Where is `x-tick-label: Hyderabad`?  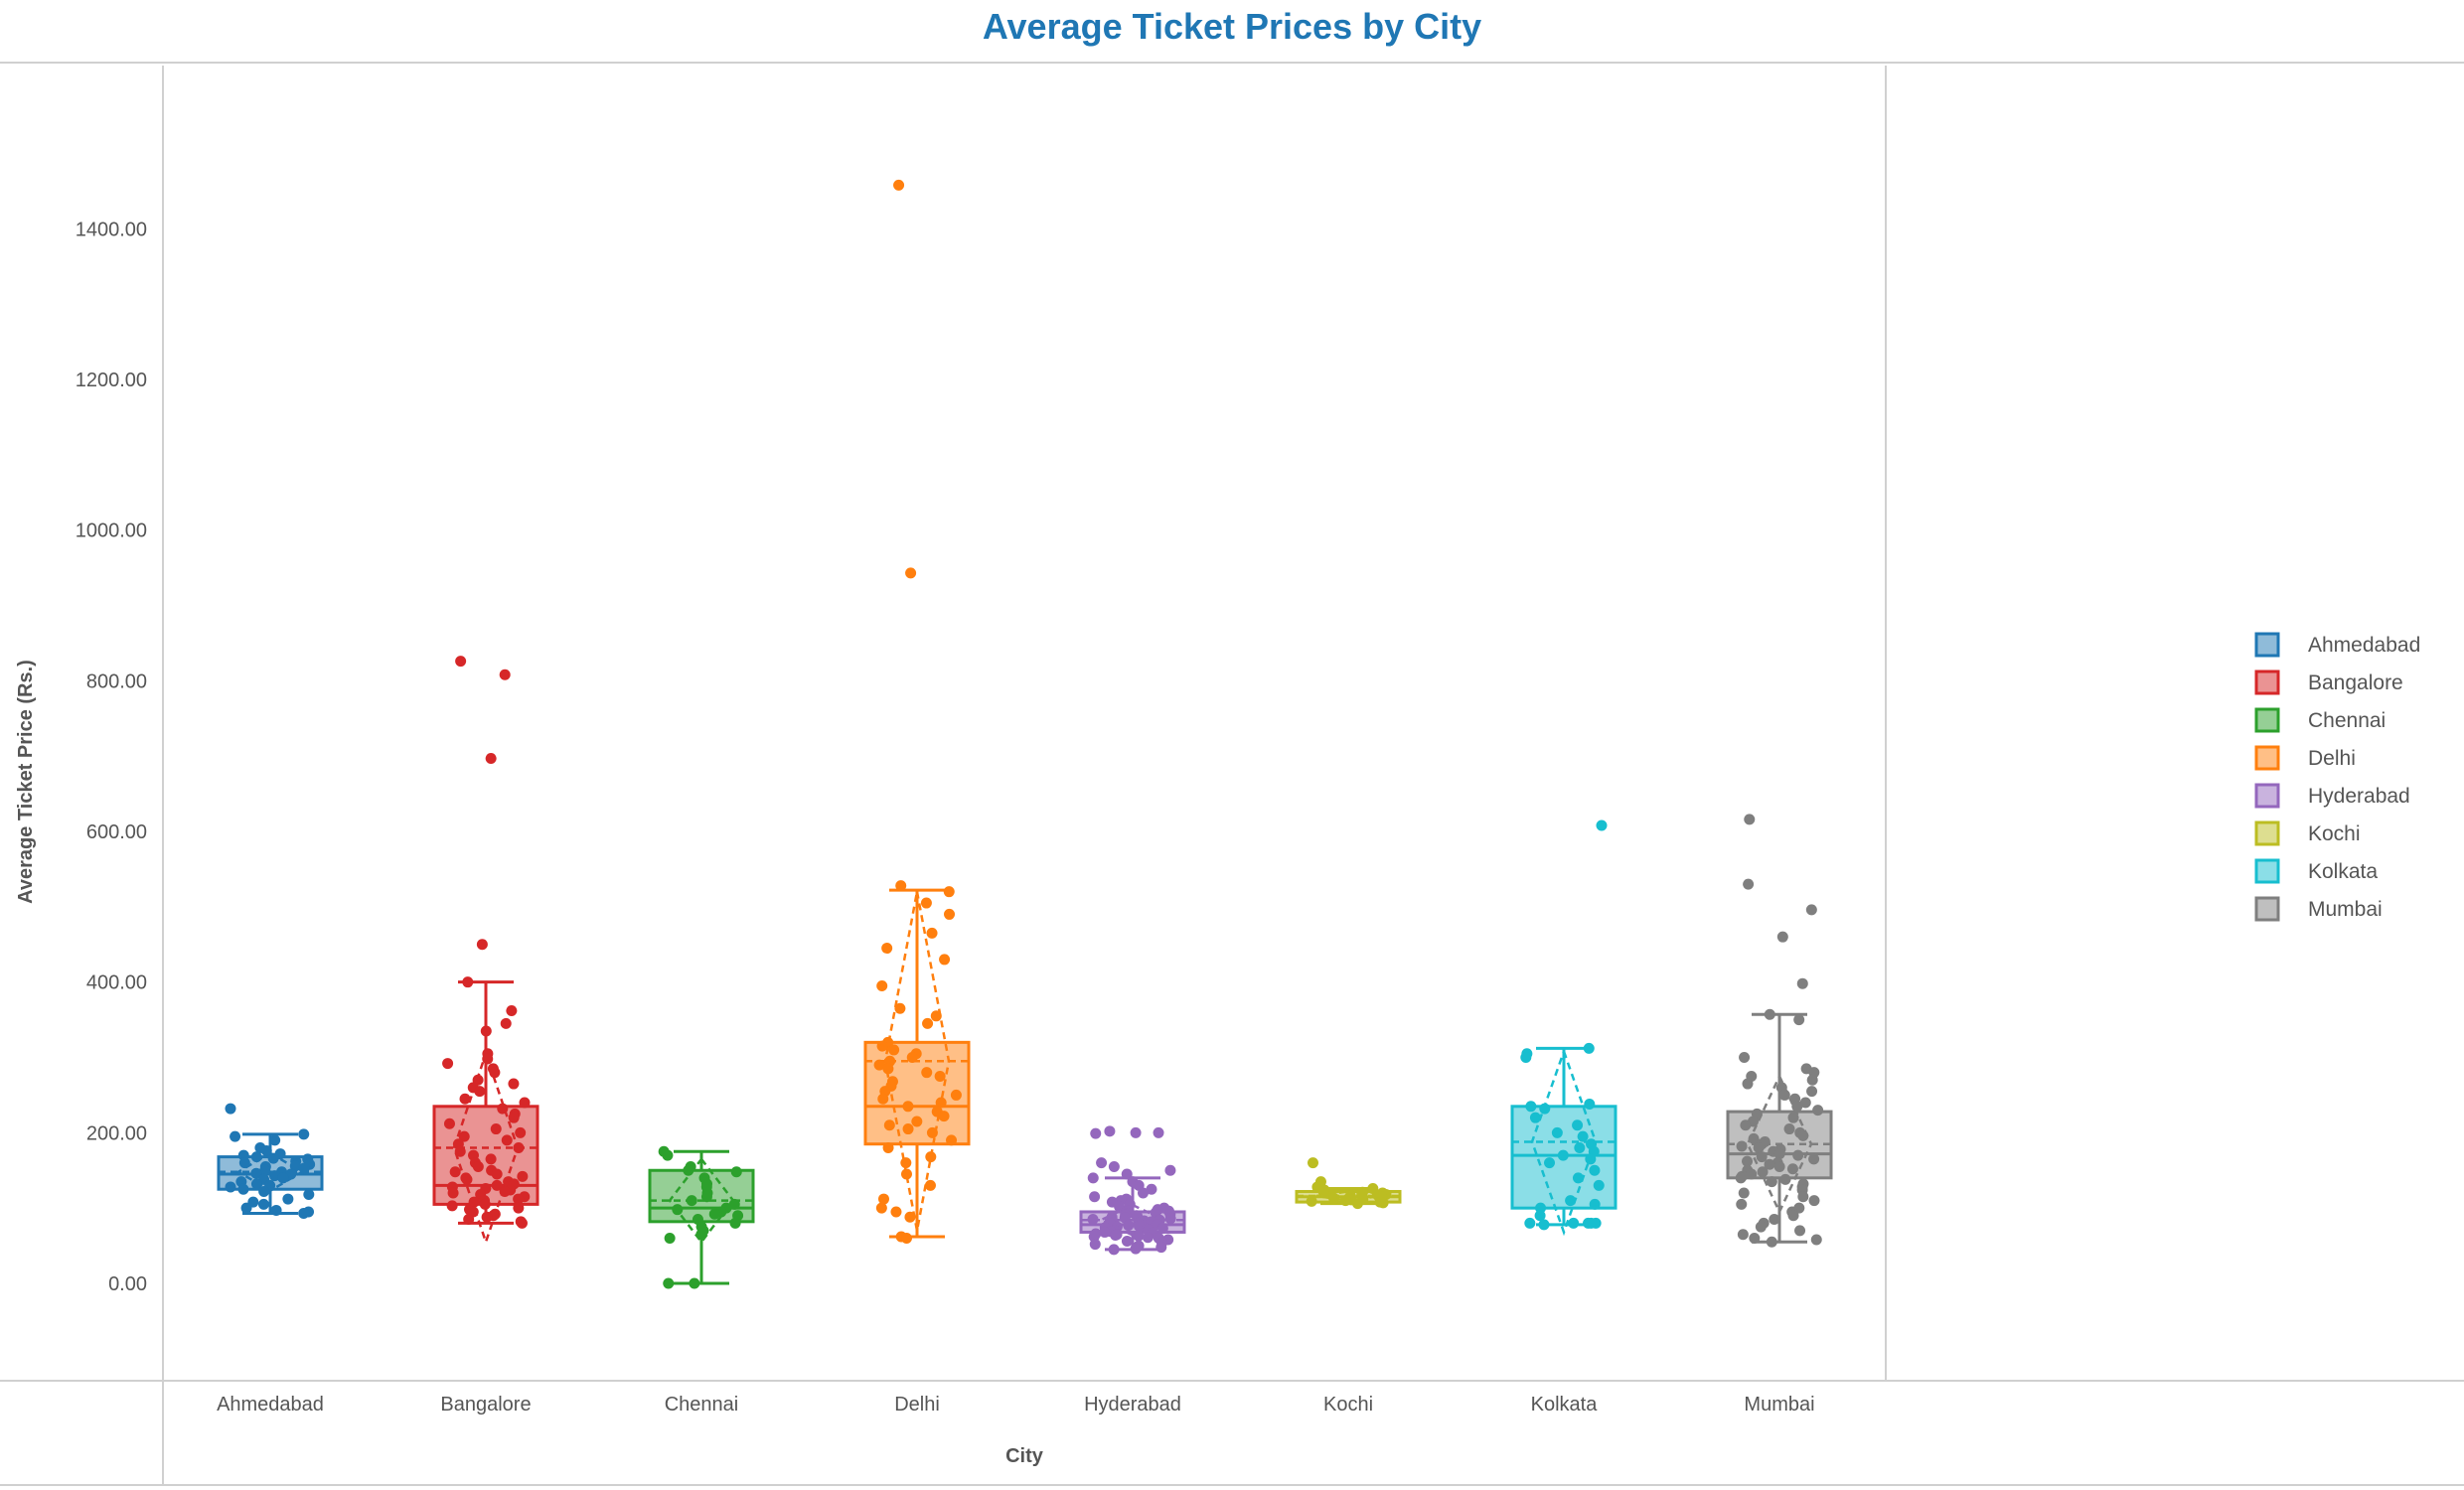 x-tick-label: Hyderabad is located at coordinates (1132, 1405).